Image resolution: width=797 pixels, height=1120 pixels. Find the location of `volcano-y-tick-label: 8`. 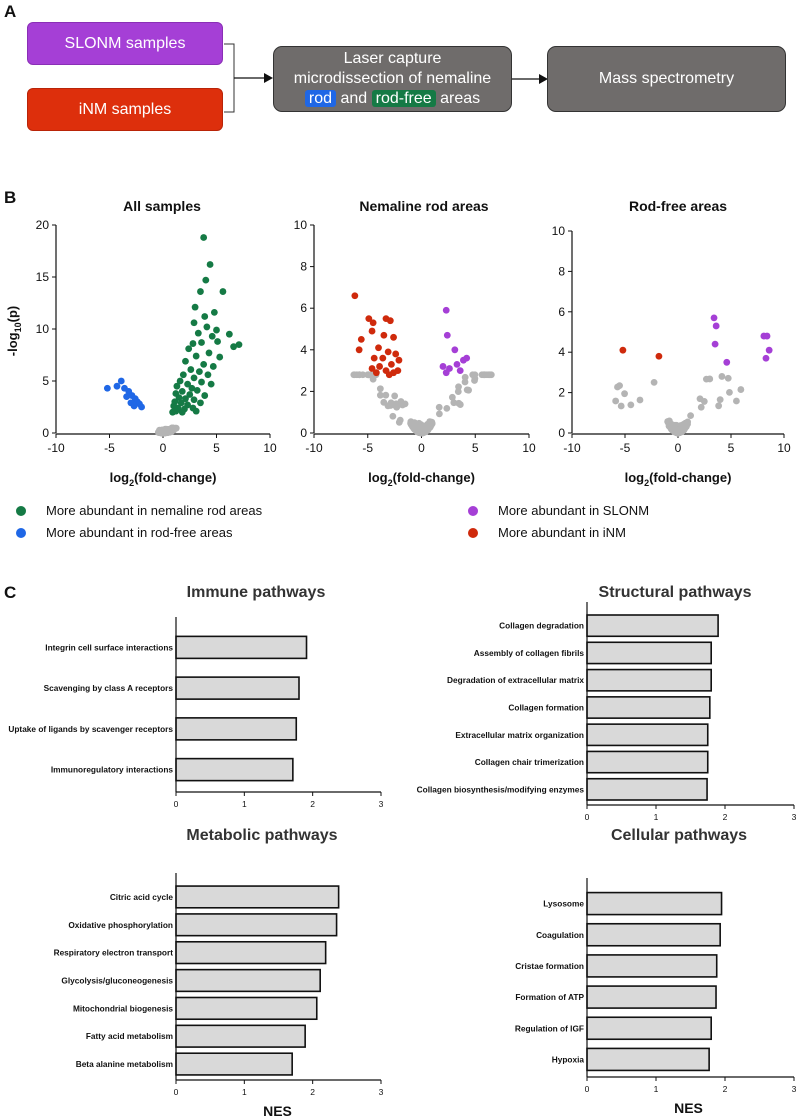

volcano-y-tick-label: 8 is located at coordinates (303, 267).